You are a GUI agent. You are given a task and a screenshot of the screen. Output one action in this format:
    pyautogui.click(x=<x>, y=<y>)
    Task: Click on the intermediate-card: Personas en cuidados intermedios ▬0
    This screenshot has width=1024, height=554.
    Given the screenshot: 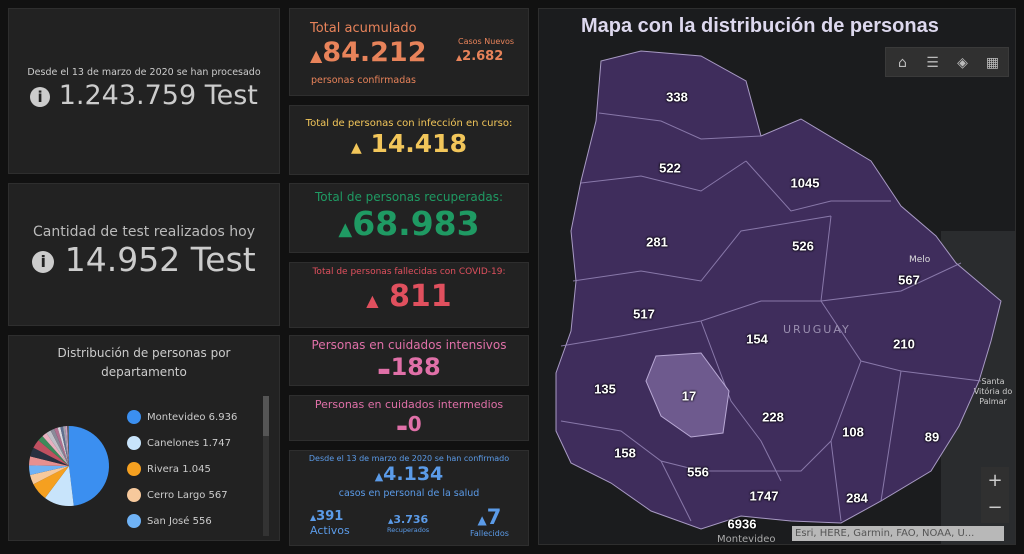 What is the action you would take?
    pyautogui.click(x=409, y=418)
    